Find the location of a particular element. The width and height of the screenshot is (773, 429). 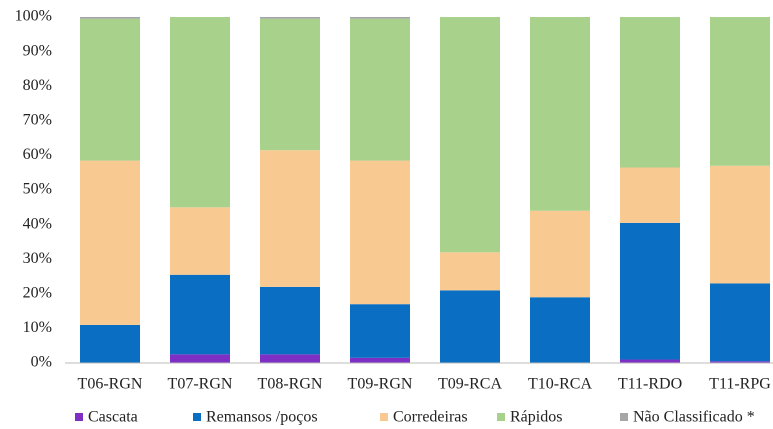

x-tick-label: T10-RCA is located at coordinates (560, 384).